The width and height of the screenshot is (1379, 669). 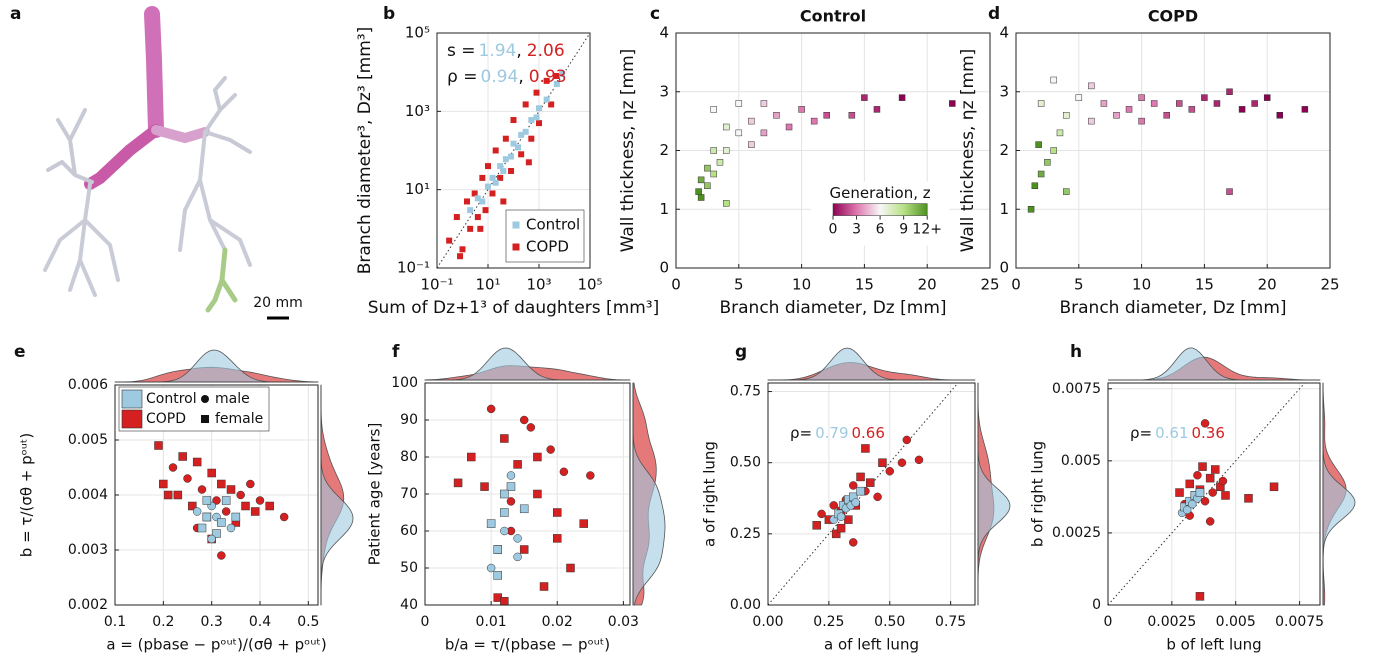 I want to click on y-tick-label: 0.0075, so click(x=1076, y=389).